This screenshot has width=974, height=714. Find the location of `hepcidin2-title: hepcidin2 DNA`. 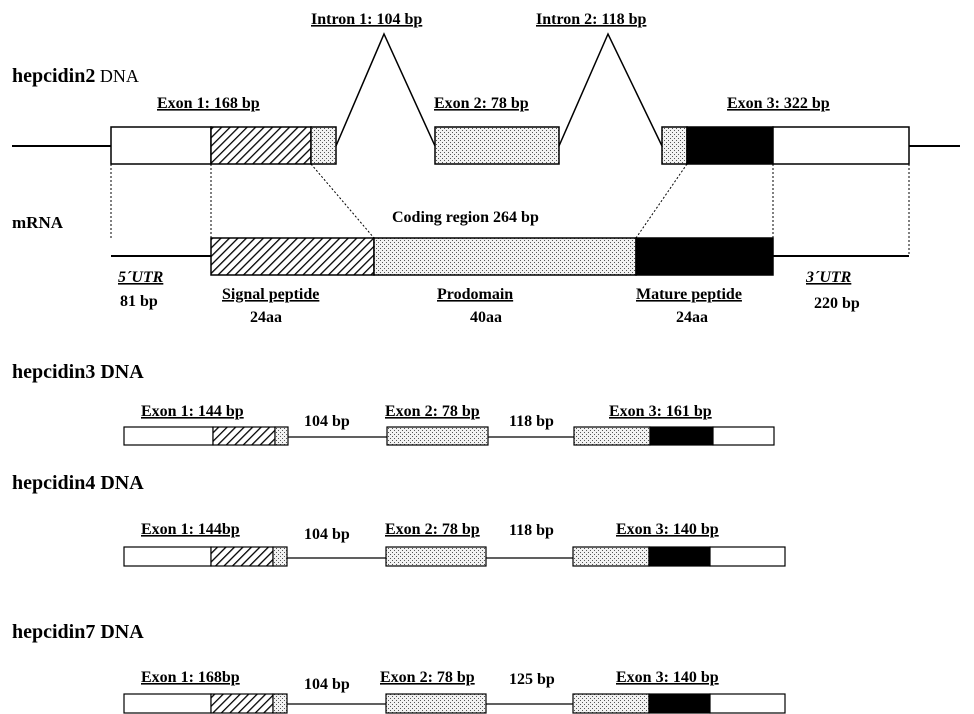

hepcidin2-title: hepcidin2 DNA is located at coordinates (75, 76).